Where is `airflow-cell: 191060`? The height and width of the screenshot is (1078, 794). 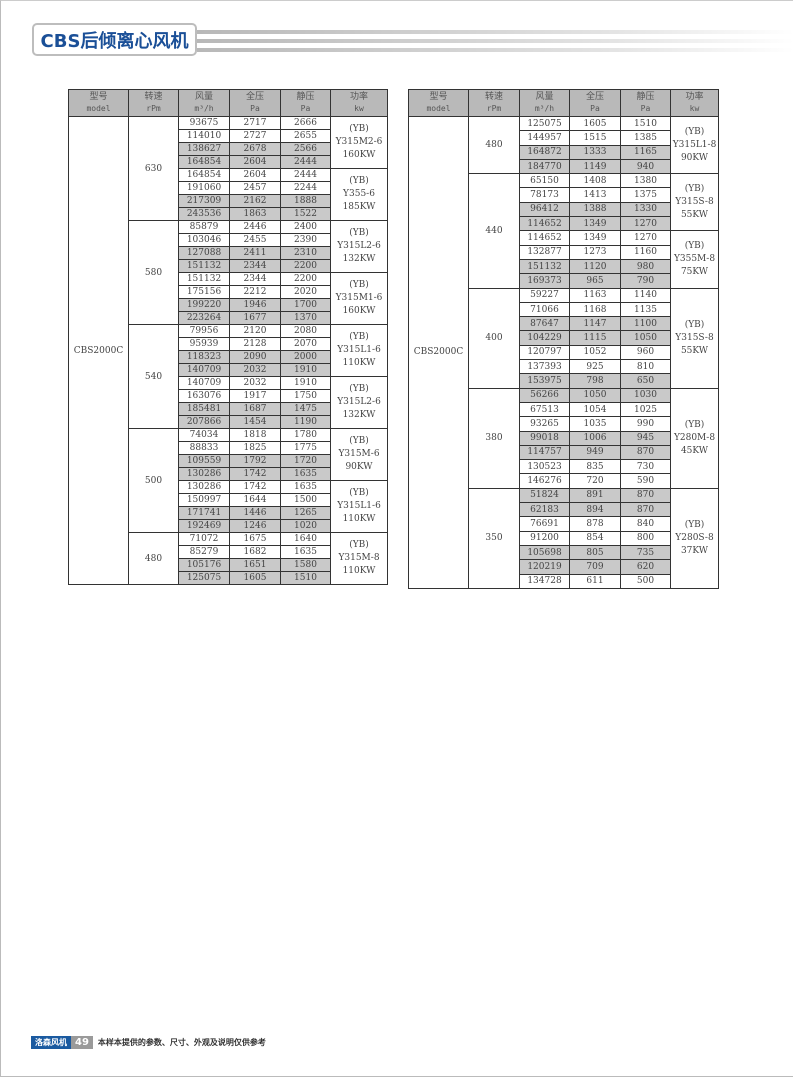
airflow-cell: 191060 is located at coordinates (204, 188).